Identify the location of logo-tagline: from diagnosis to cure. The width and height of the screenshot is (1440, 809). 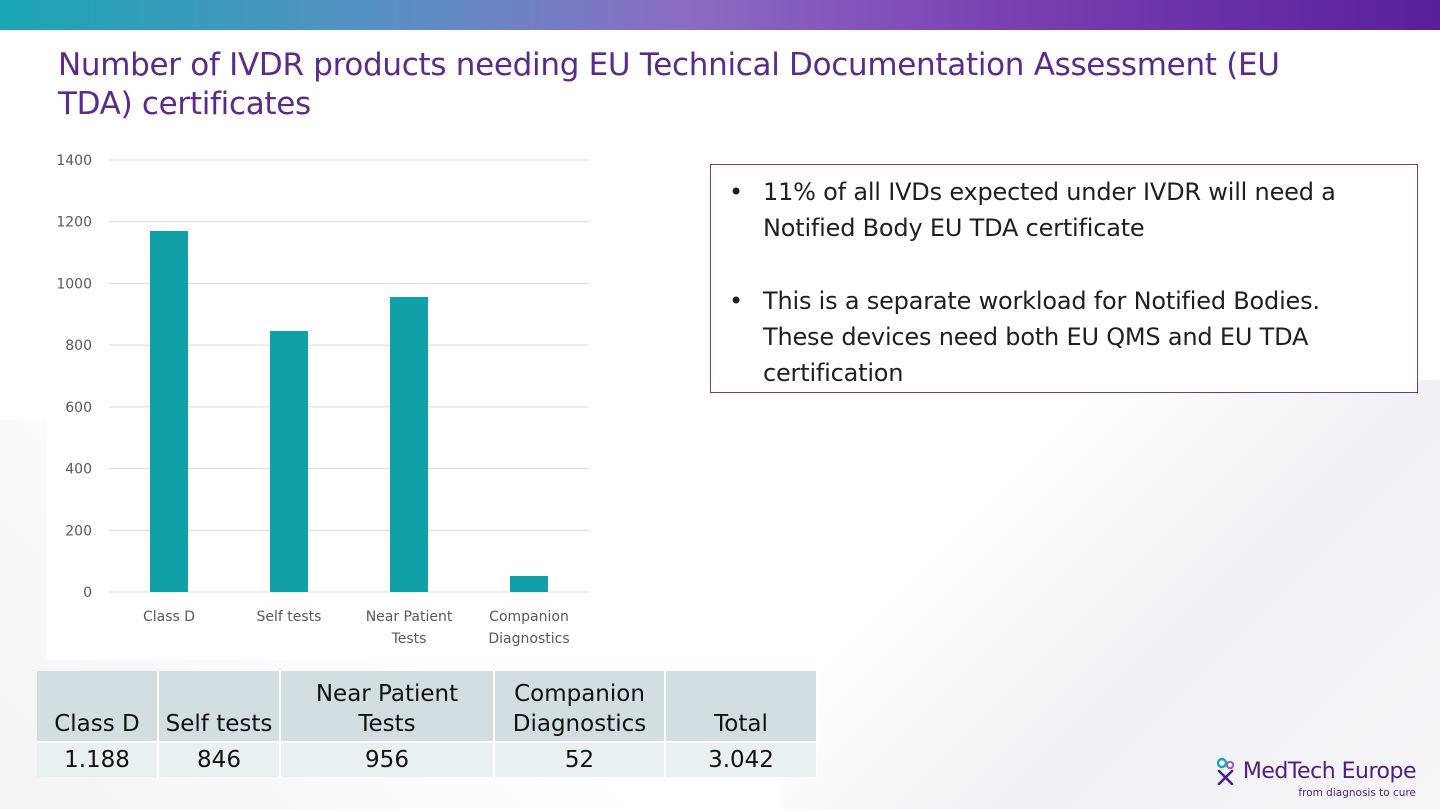
(1357, 793).